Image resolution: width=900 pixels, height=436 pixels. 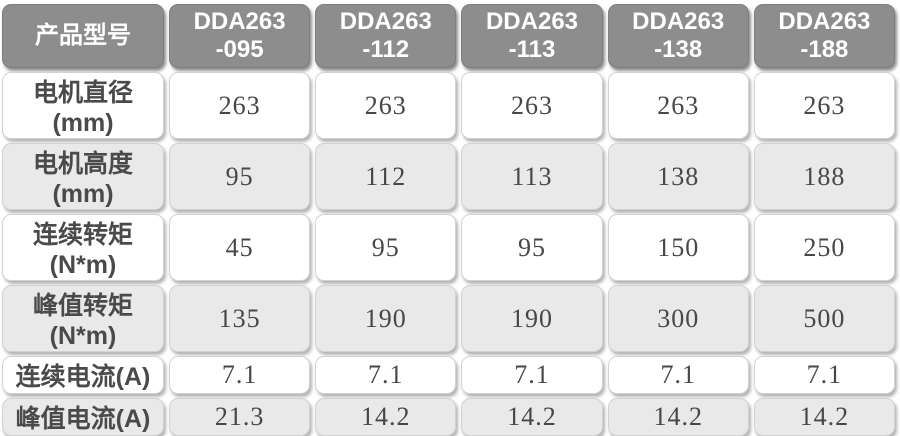 What do you see at coordinates (678, 176) in the screenshot?
I see `value-cell: 138` at bounding box center [678, 176].